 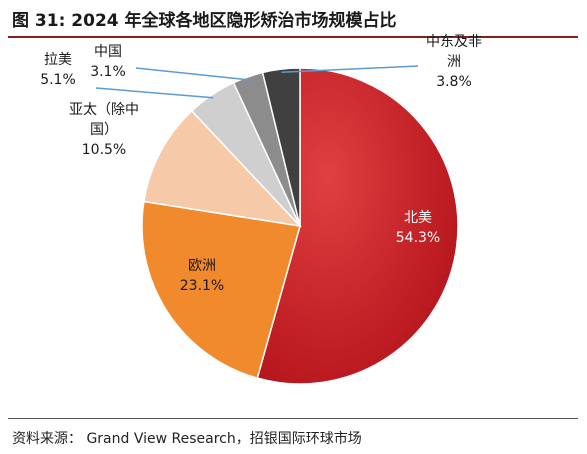 What do you see at coordinates (454, 82) in the screenshot?
I see `slice-value: 3.8%` at bounding box center [454, 82].